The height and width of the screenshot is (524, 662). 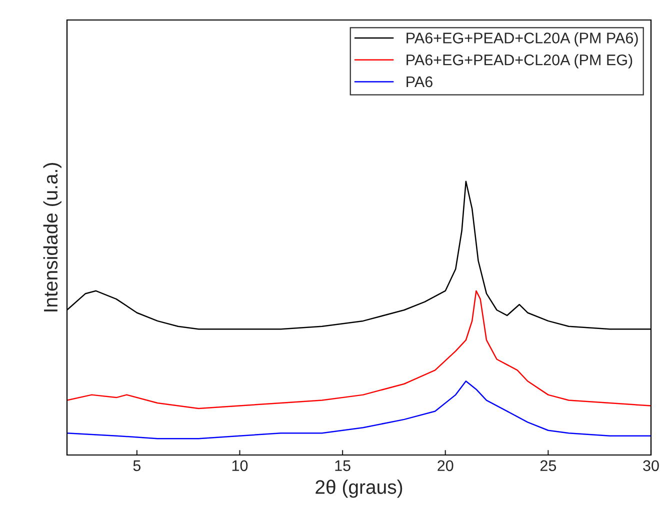 I want to click on x-tick-label: 15, so click(x=342, y=466).